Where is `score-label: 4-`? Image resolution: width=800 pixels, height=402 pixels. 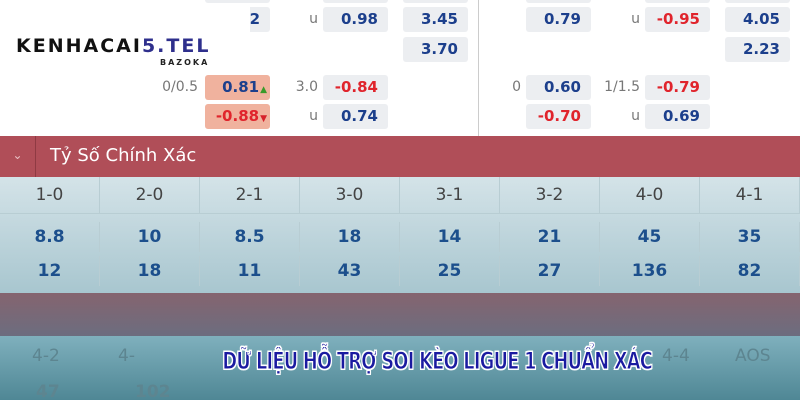 score-label: 4- is located at coordinates (126, 356).